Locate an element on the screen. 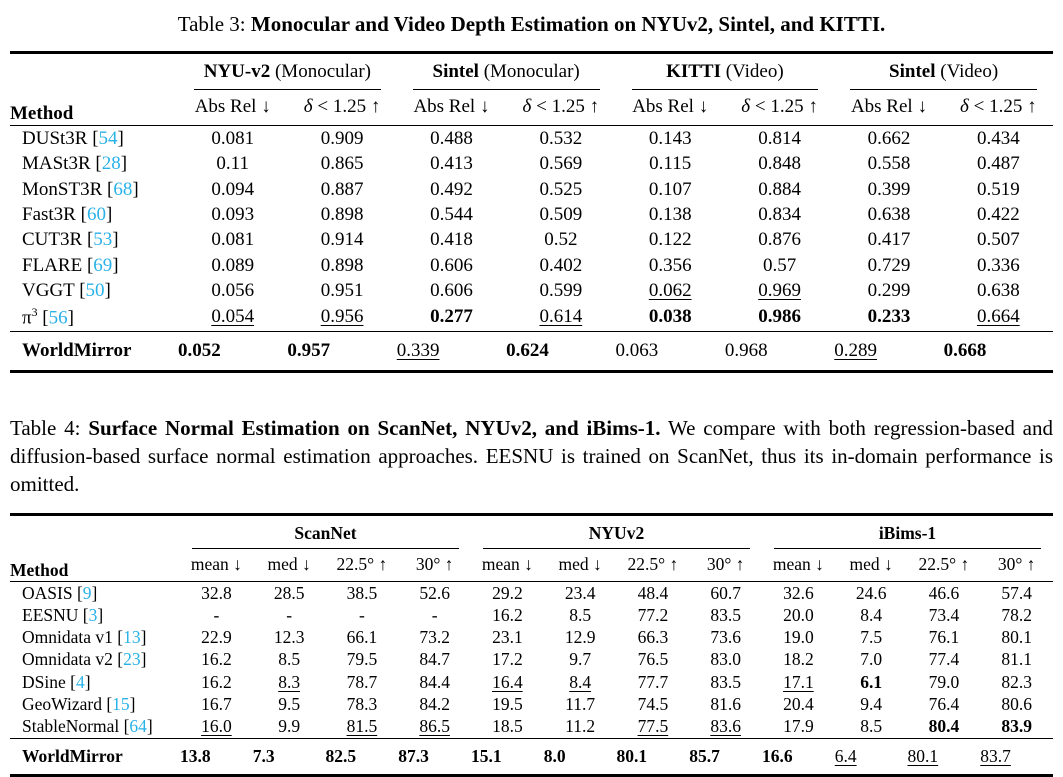  citation-link: 54 is located at coordinates (108, 138).